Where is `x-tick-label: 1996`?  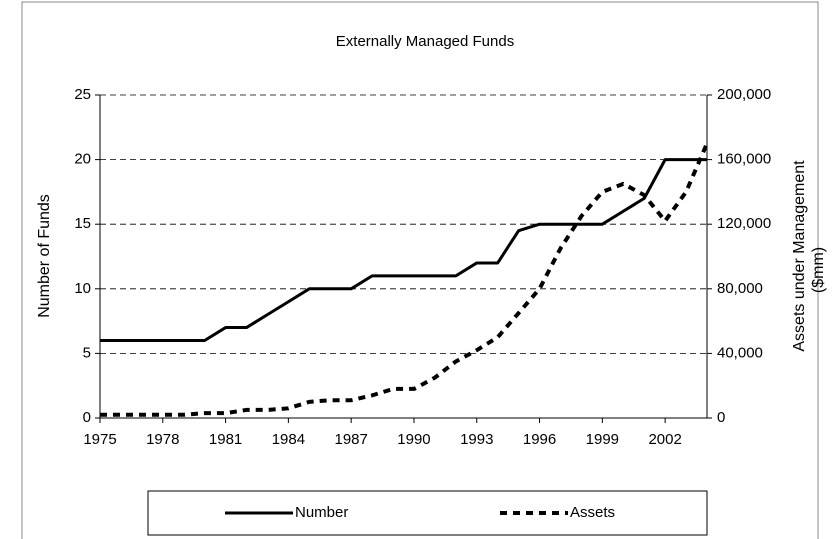 x-tick-label: 1996 is located at coordinates (539, 439).